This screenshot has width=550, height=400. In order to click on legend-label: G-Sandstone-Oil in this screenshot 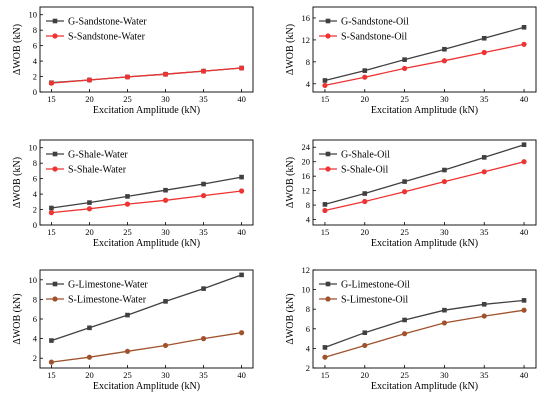, I will do `click(375, 22)`.